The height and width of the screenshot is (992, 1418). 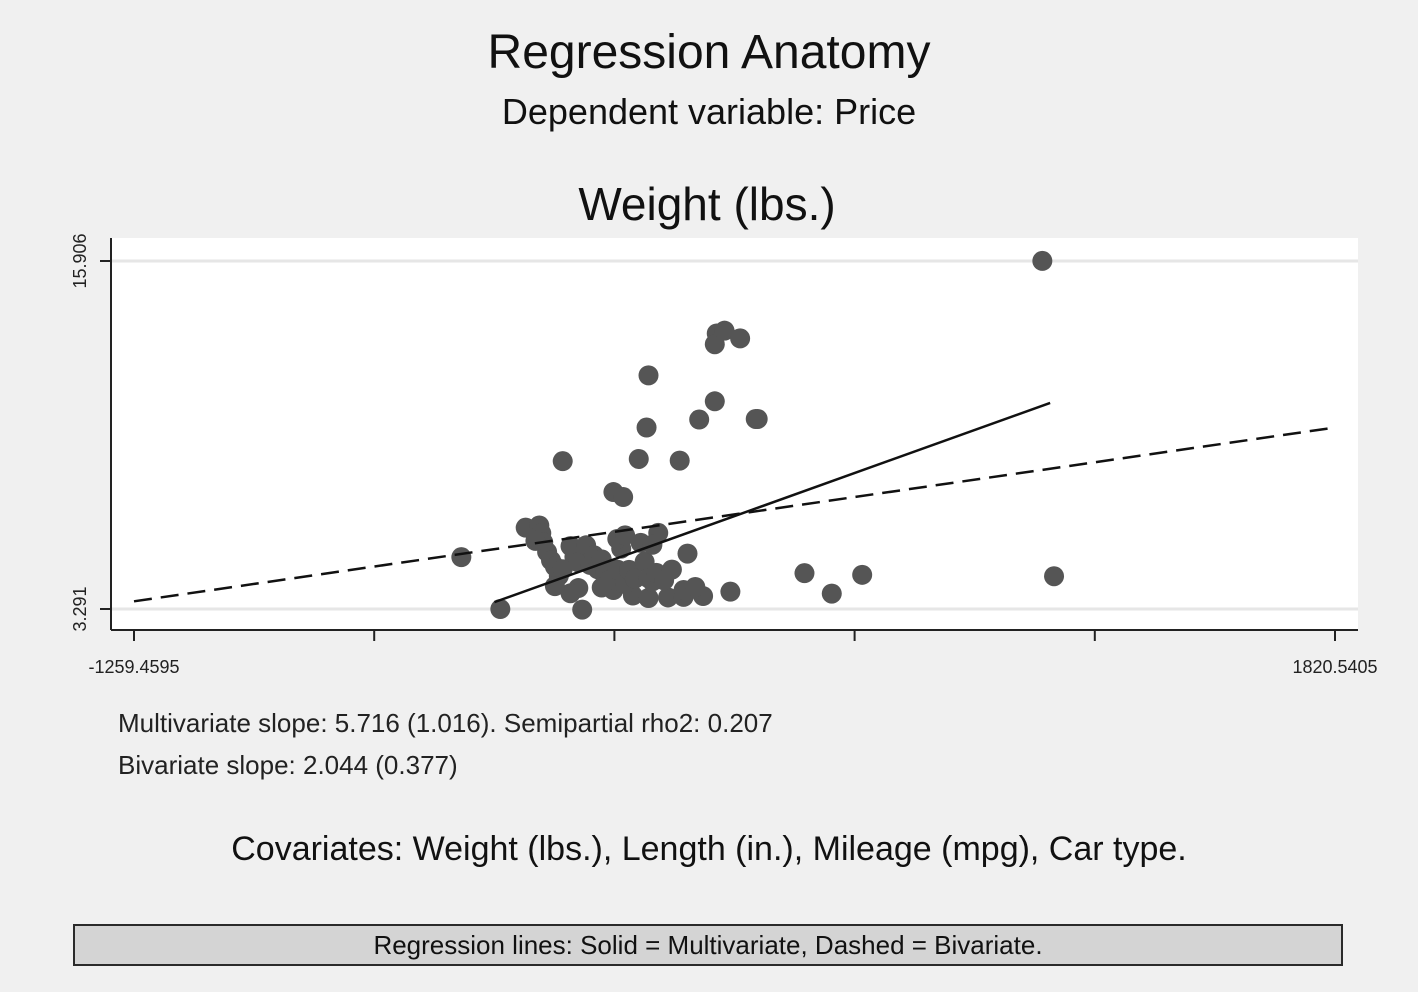 What do you see at coordinates (105, 435) in the screenshot?
I see `y-axis-ticks` at bounding box center [105, 435].